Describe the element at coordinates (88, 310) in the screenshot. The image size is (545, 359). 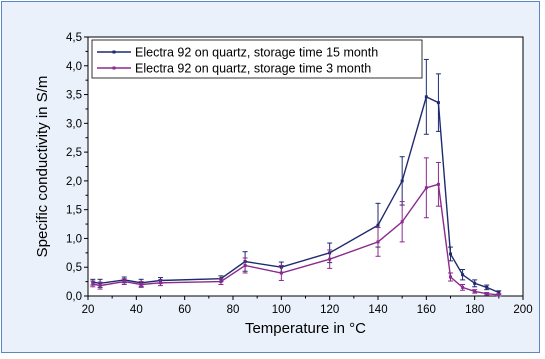
I see `x-tick-label: 20` at that location.